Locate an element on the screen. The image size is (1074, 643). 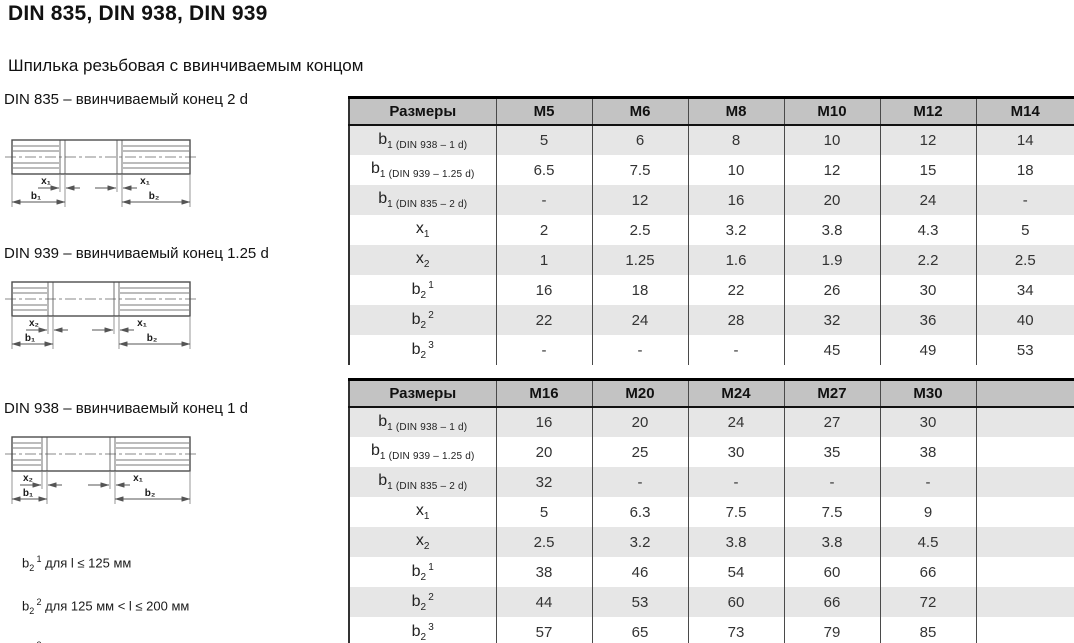
figure-din939: DIN 939 – ввинчиваемый конец 1.25 d is located at coordinates (136, 298).